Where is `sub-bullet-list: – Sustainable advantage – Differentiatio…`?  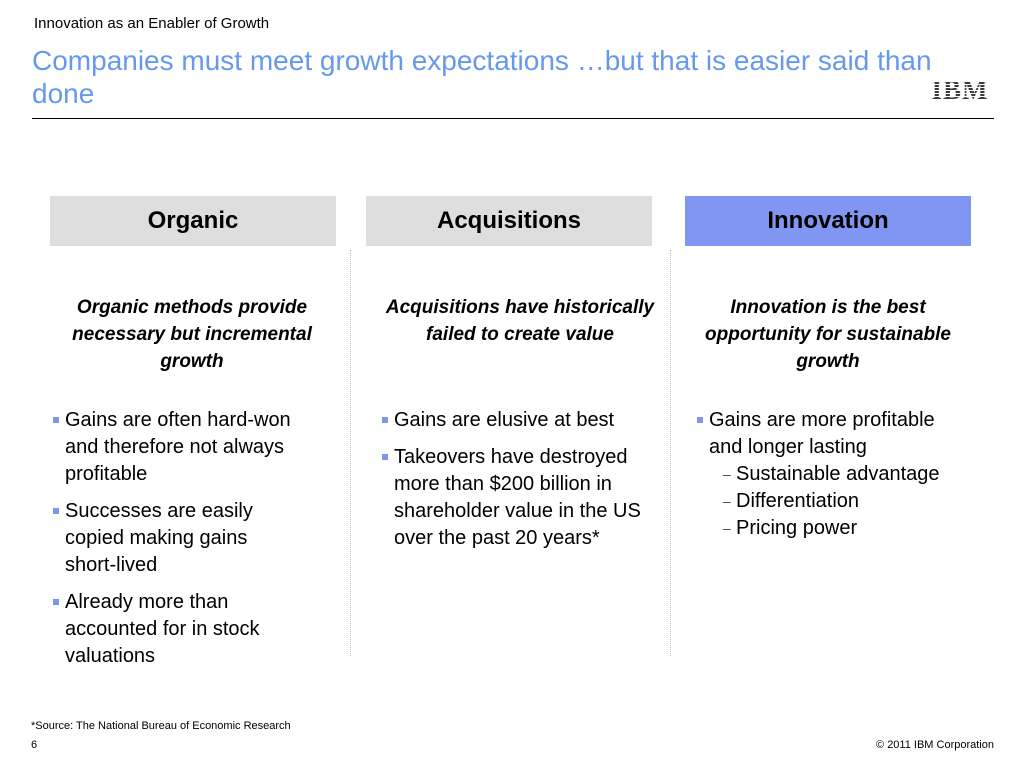 sub-bullet-list: – Sustainable advantage – Differentiatio… is located at coordinates (828, 501).